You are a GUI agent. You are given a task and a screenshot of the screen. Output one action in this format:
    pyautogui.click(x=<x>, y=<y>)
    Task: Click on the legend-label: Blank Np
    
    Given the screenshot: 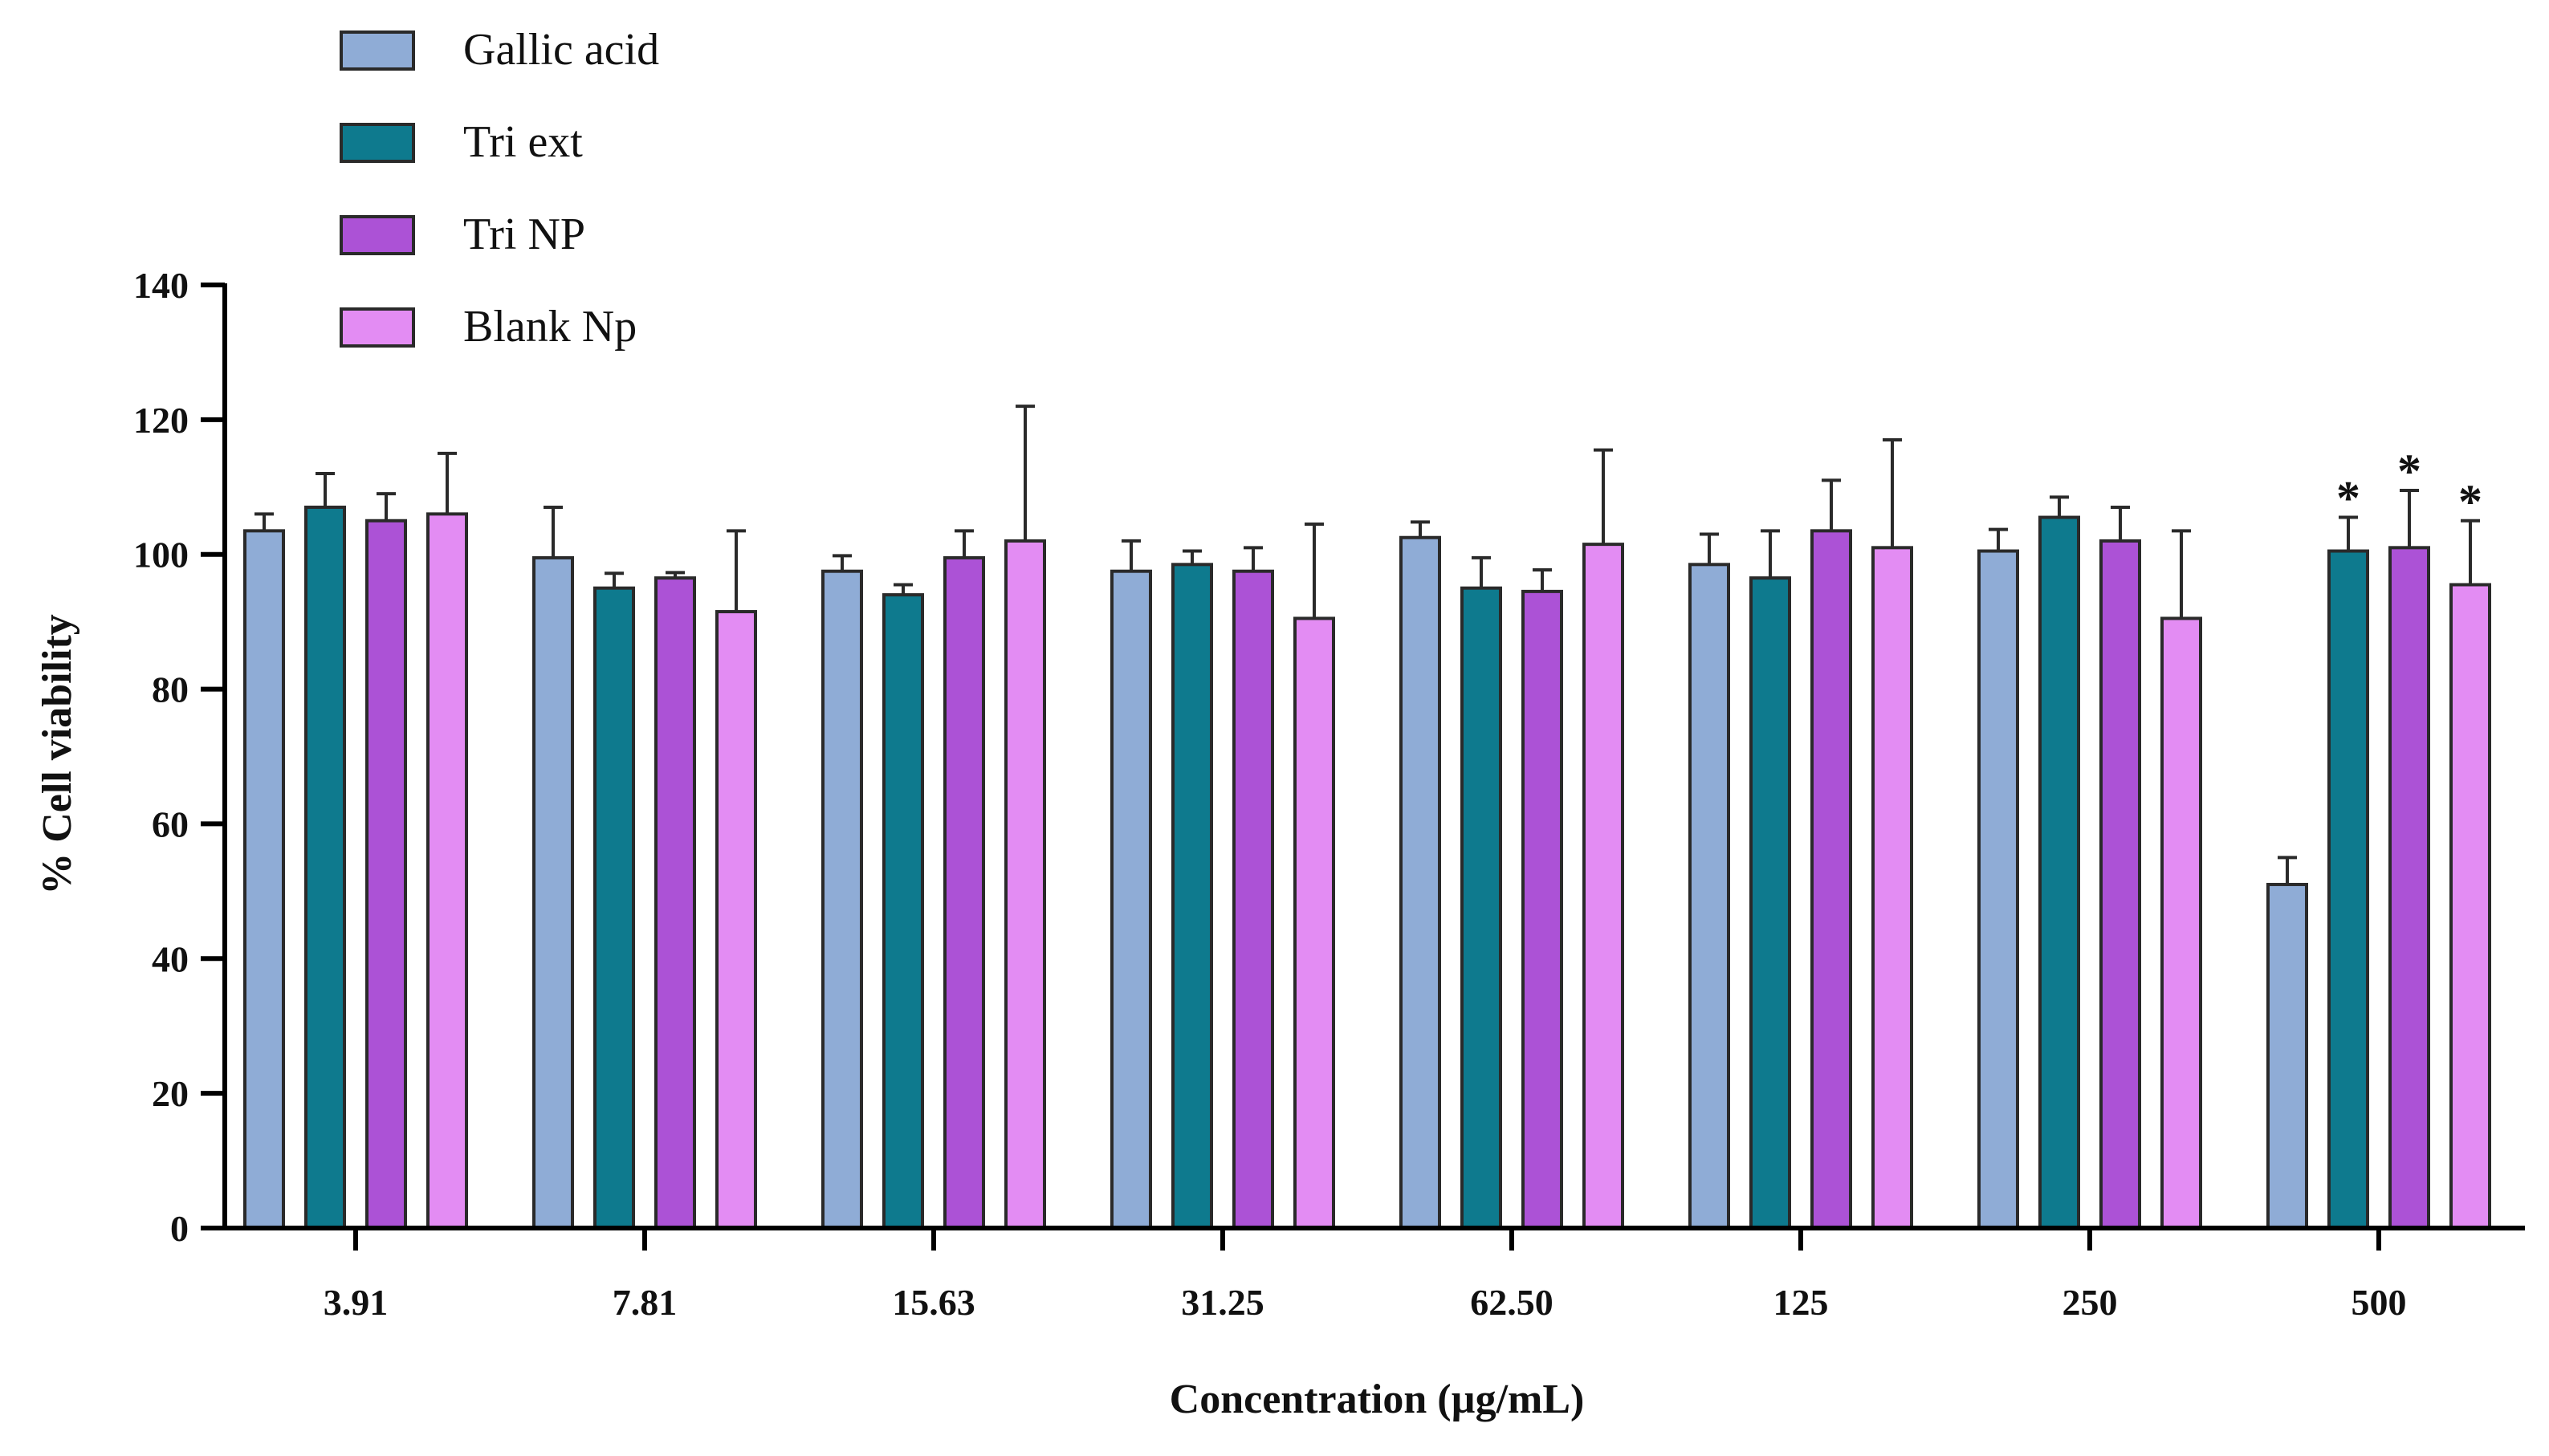 What is the action you would take?
    pyautogui.click(x=550, y=327)
    